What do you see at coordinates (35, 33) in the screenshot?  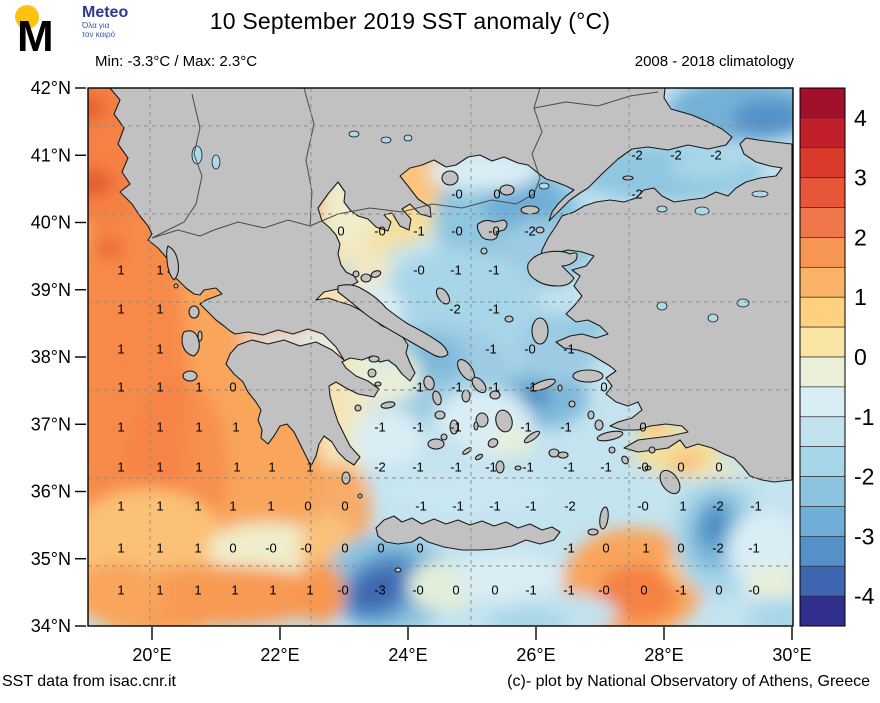 I see `logo-m-icon: M` at bounding box center [35, 33].